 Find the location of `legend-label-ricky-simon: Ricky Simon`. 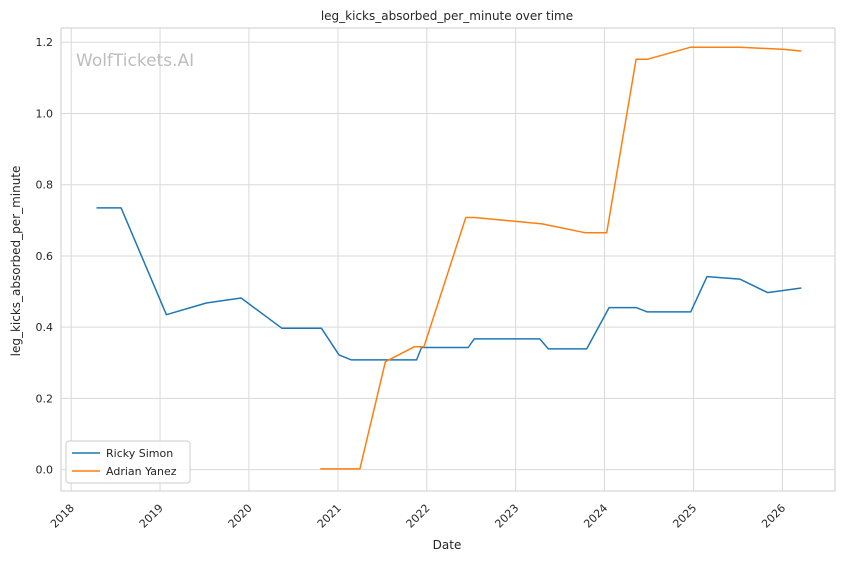

legend-label-ricky-simon: Ricky Simon is located at coordinates (139, 453).